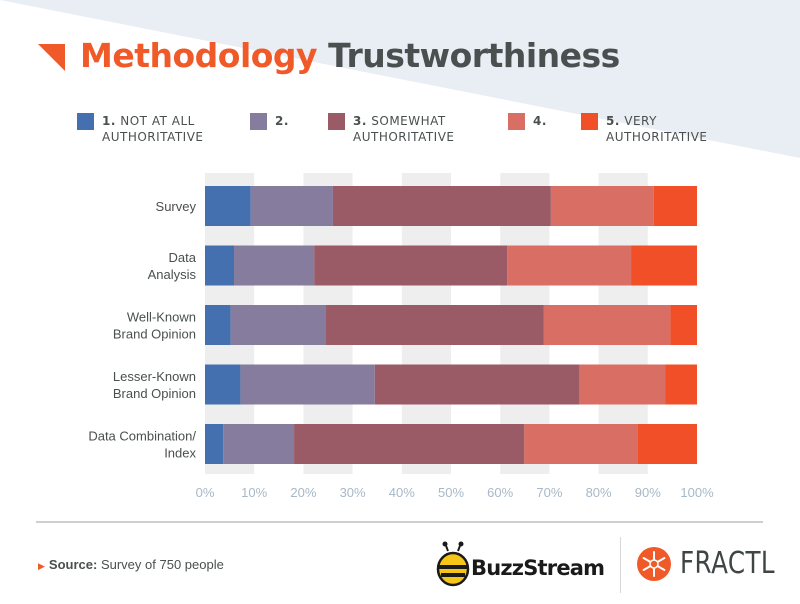 The width and height of the screenshot is (800, 604). I want to click on category-label: Survey, so click(176, 206).